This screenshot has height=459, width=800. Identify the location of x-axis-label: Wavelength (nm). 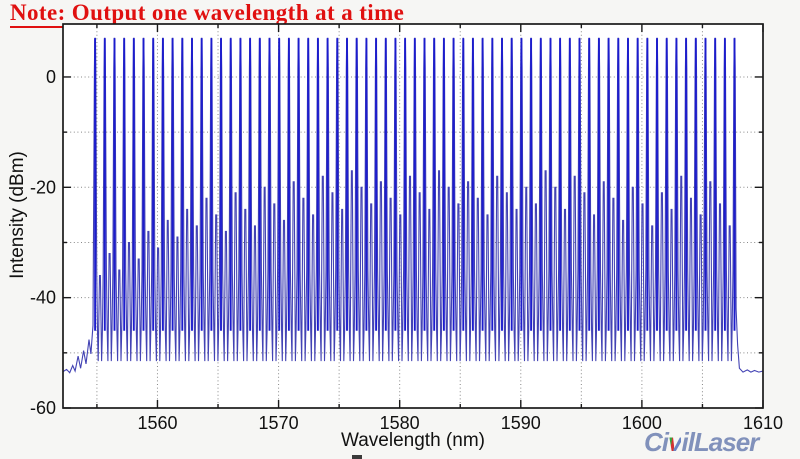
(413, 440).